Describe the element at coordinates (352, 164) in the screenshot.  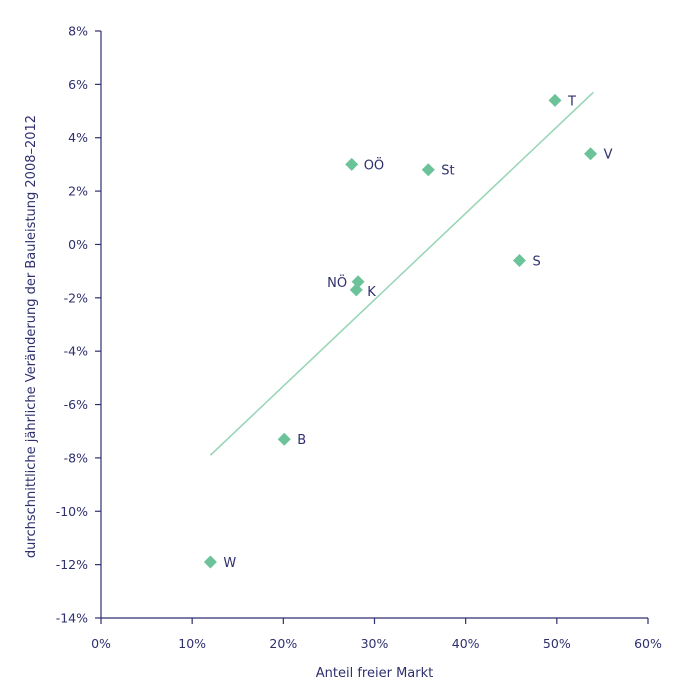
I see `data-point-oö` at that location.